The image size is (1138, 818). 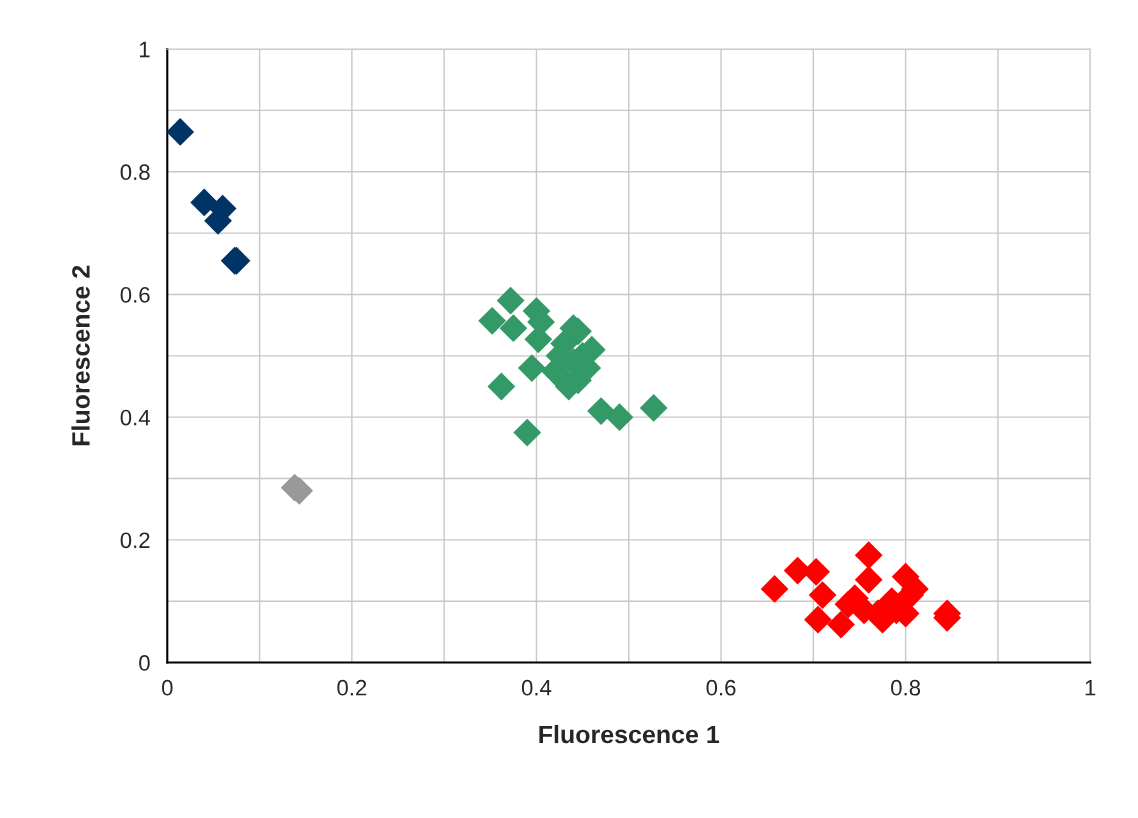 I want to click on y-tick-label: 0.4, so click(x=135, y=417).